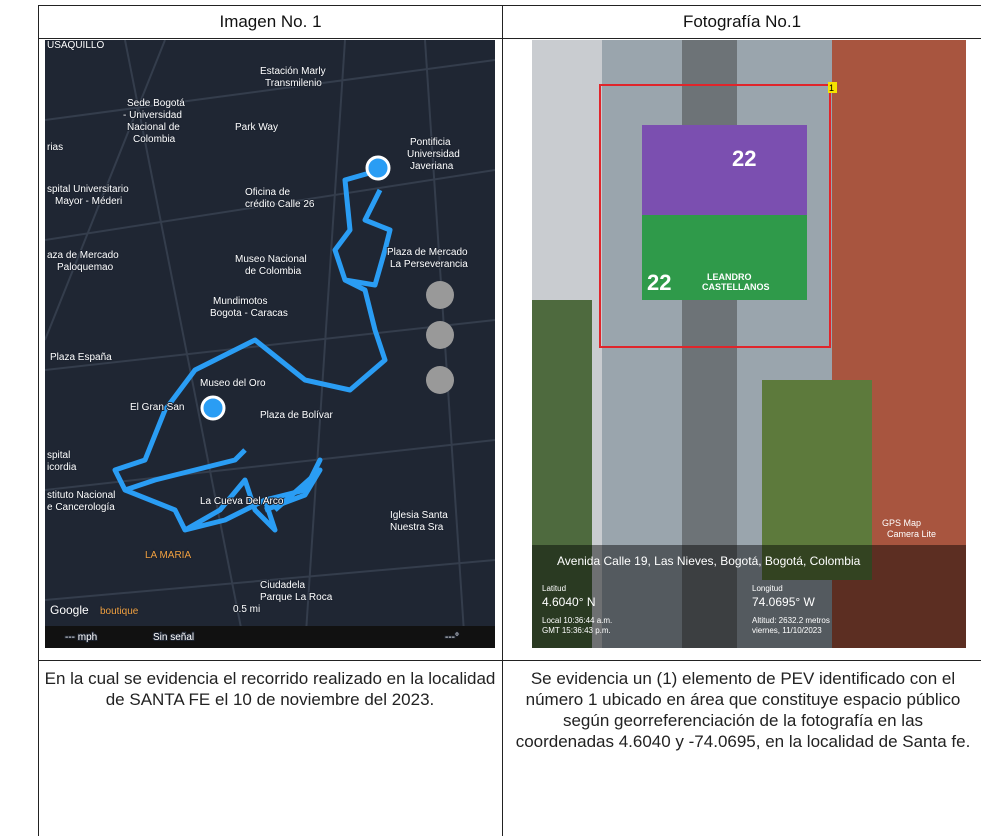 The height and width of the screenshot is (836, 981). Describe the element at coordinates (83, 255) in the screenshot. I see `map-label: aza de Mercado` at that location.